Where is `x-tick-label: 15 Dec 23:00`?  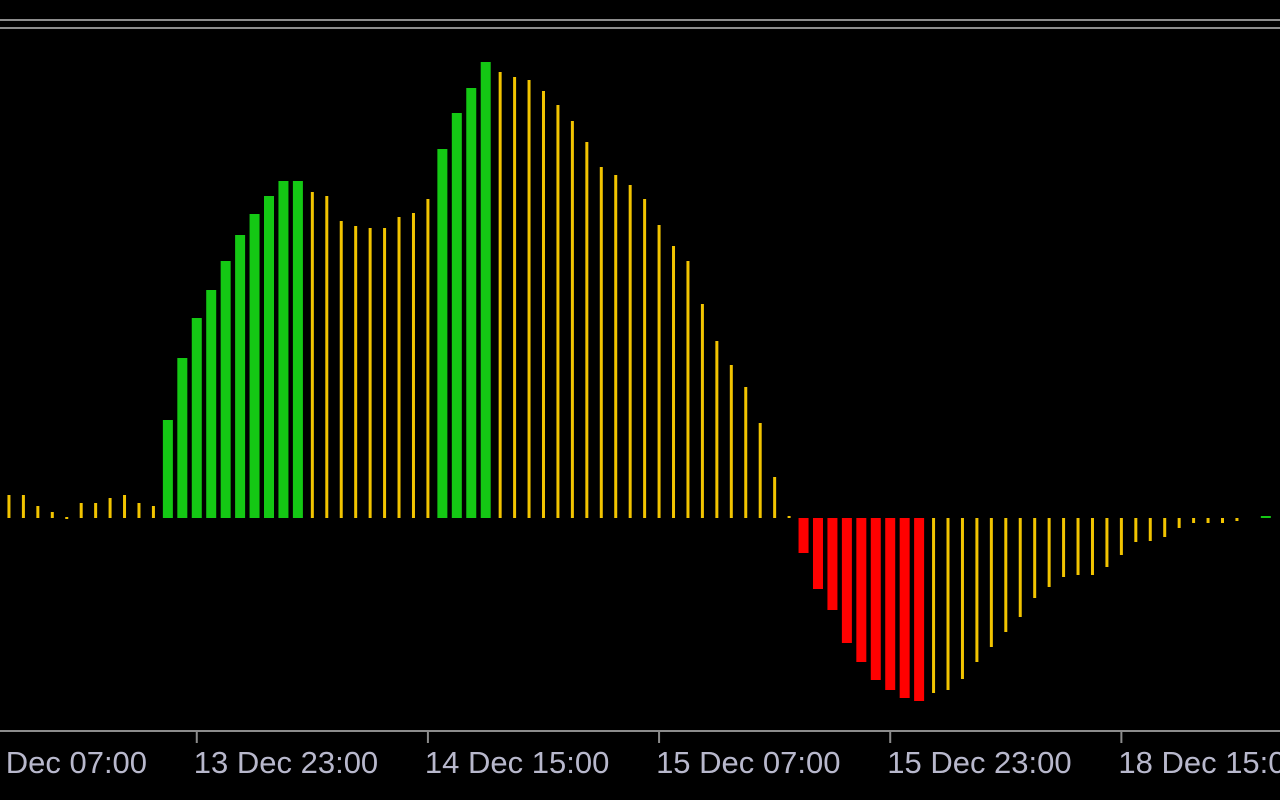
x-tick-label: 15 Dec 23:00 is located at coordinates (979, 762).